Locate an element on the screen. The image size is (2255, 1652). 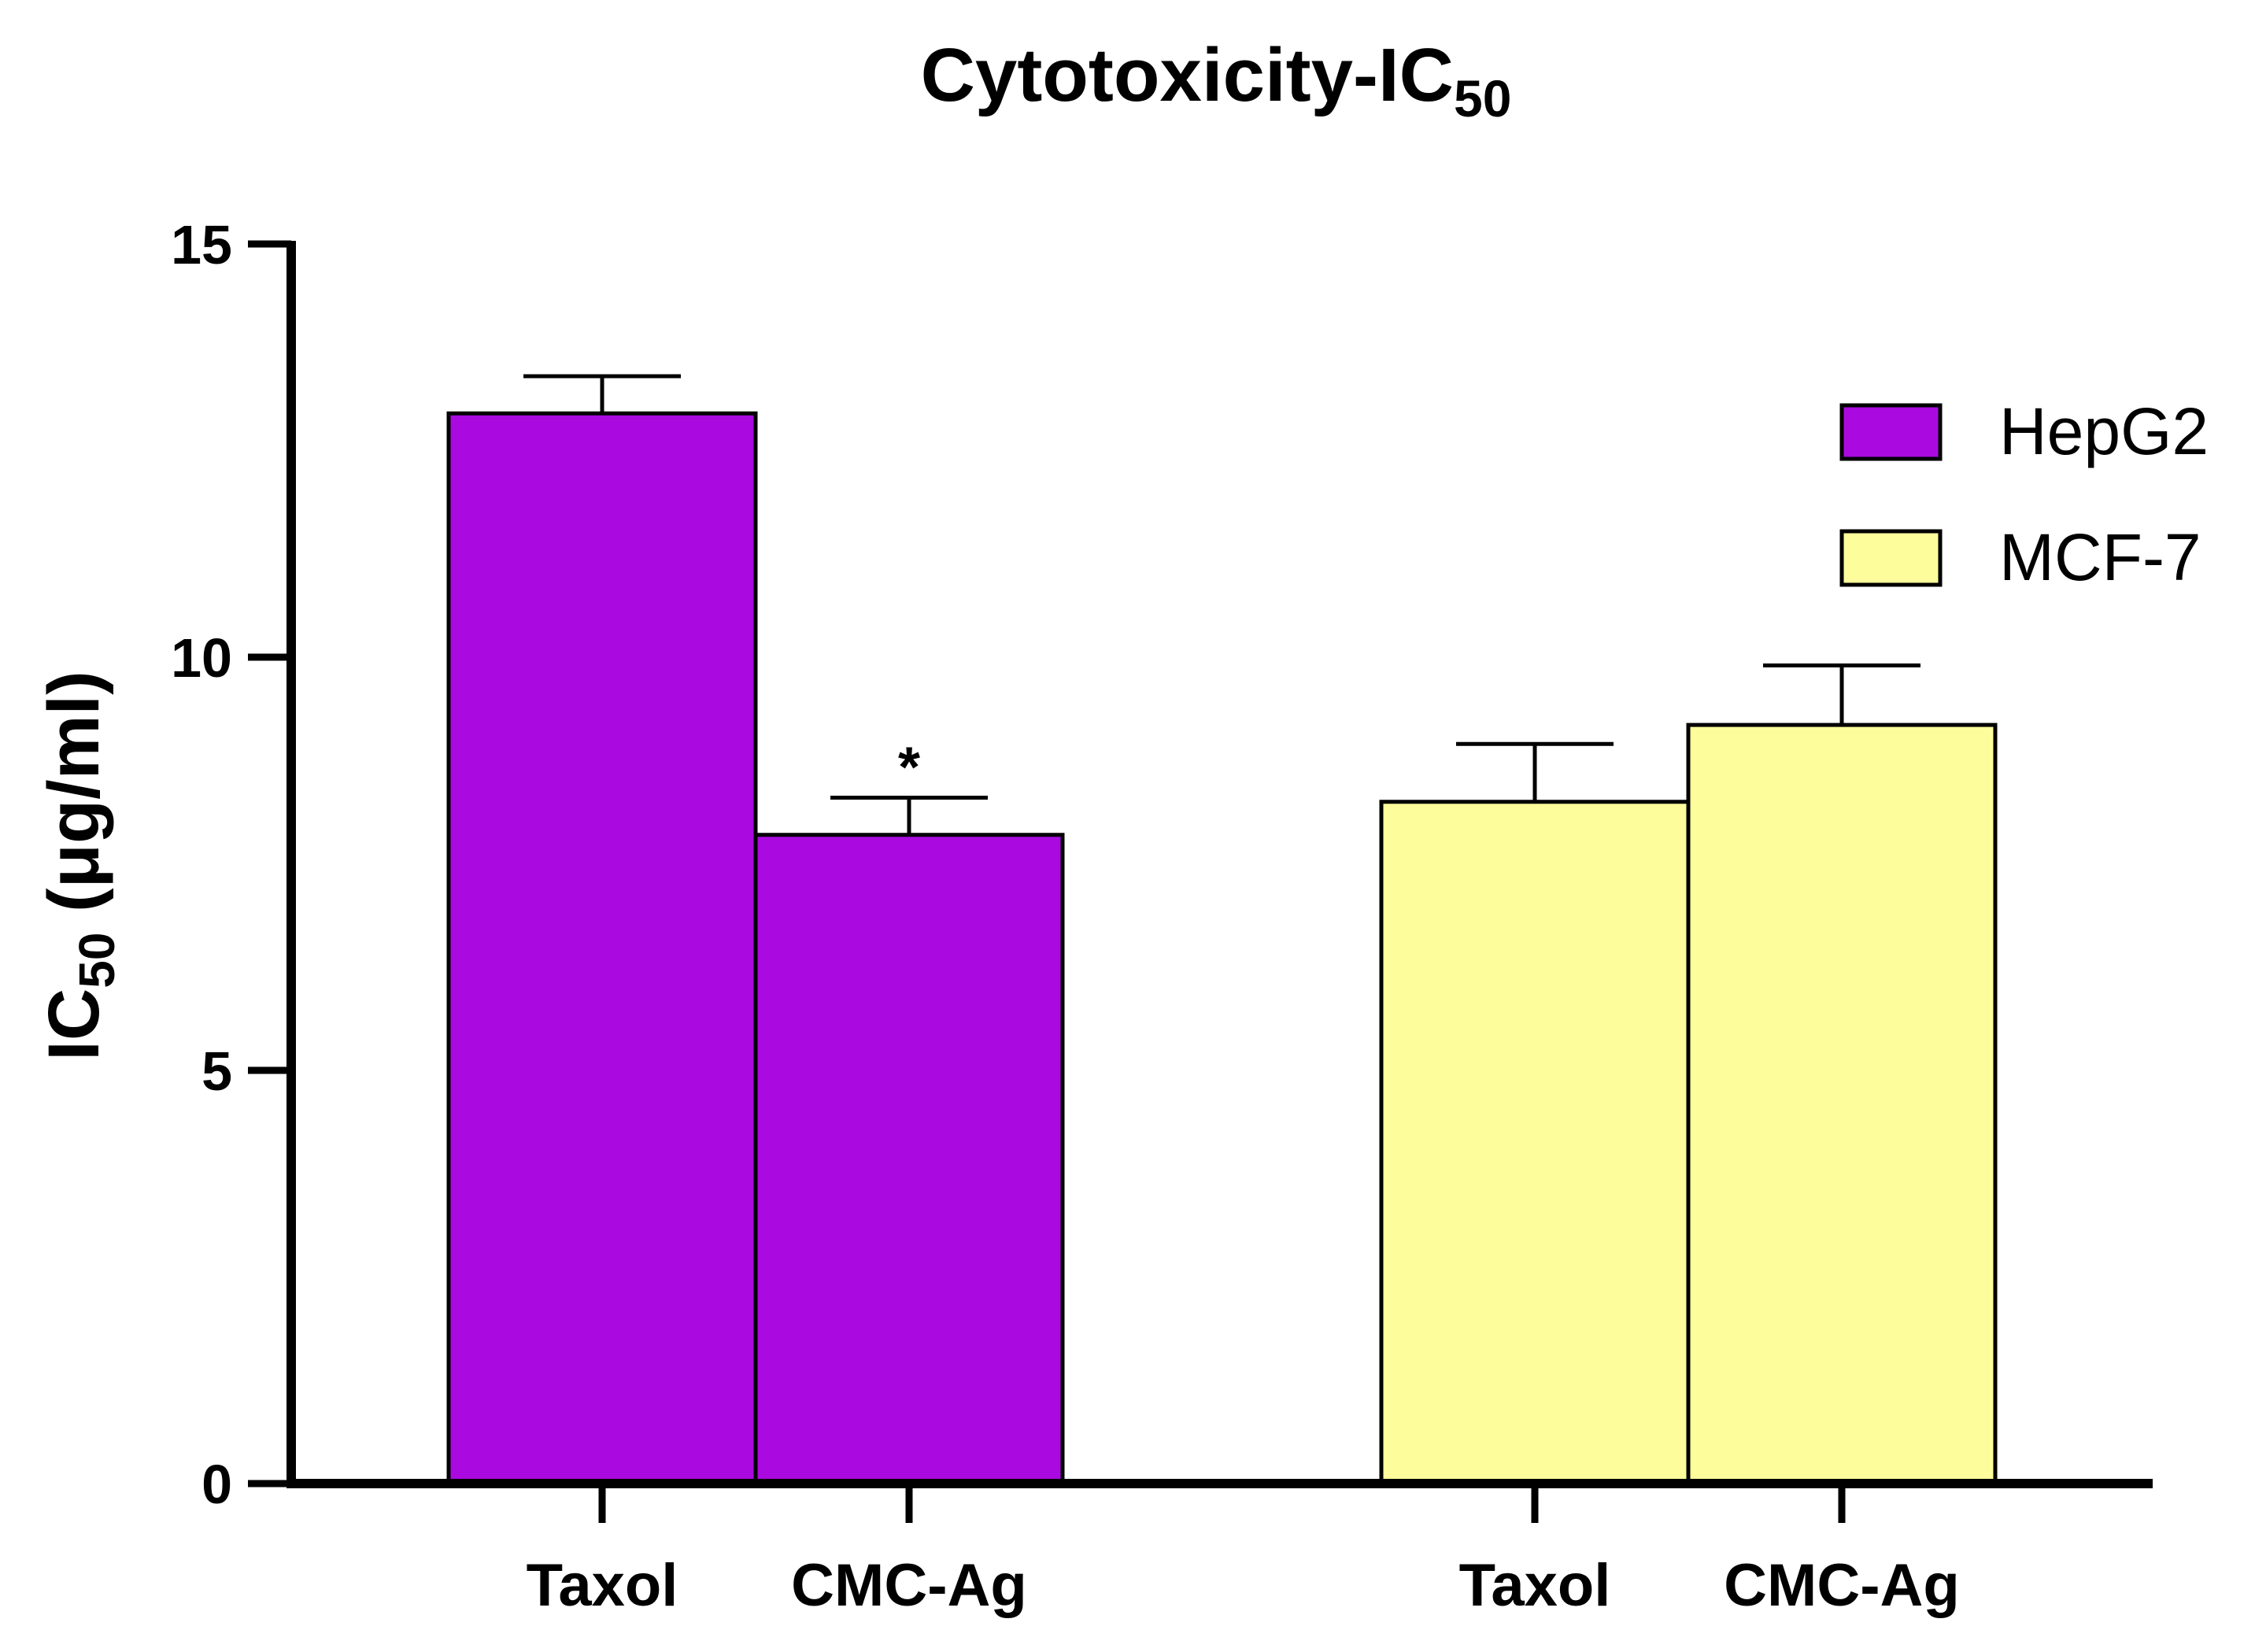
bar-MCF-7-Taxol is located at coordinates (1535, 1143).